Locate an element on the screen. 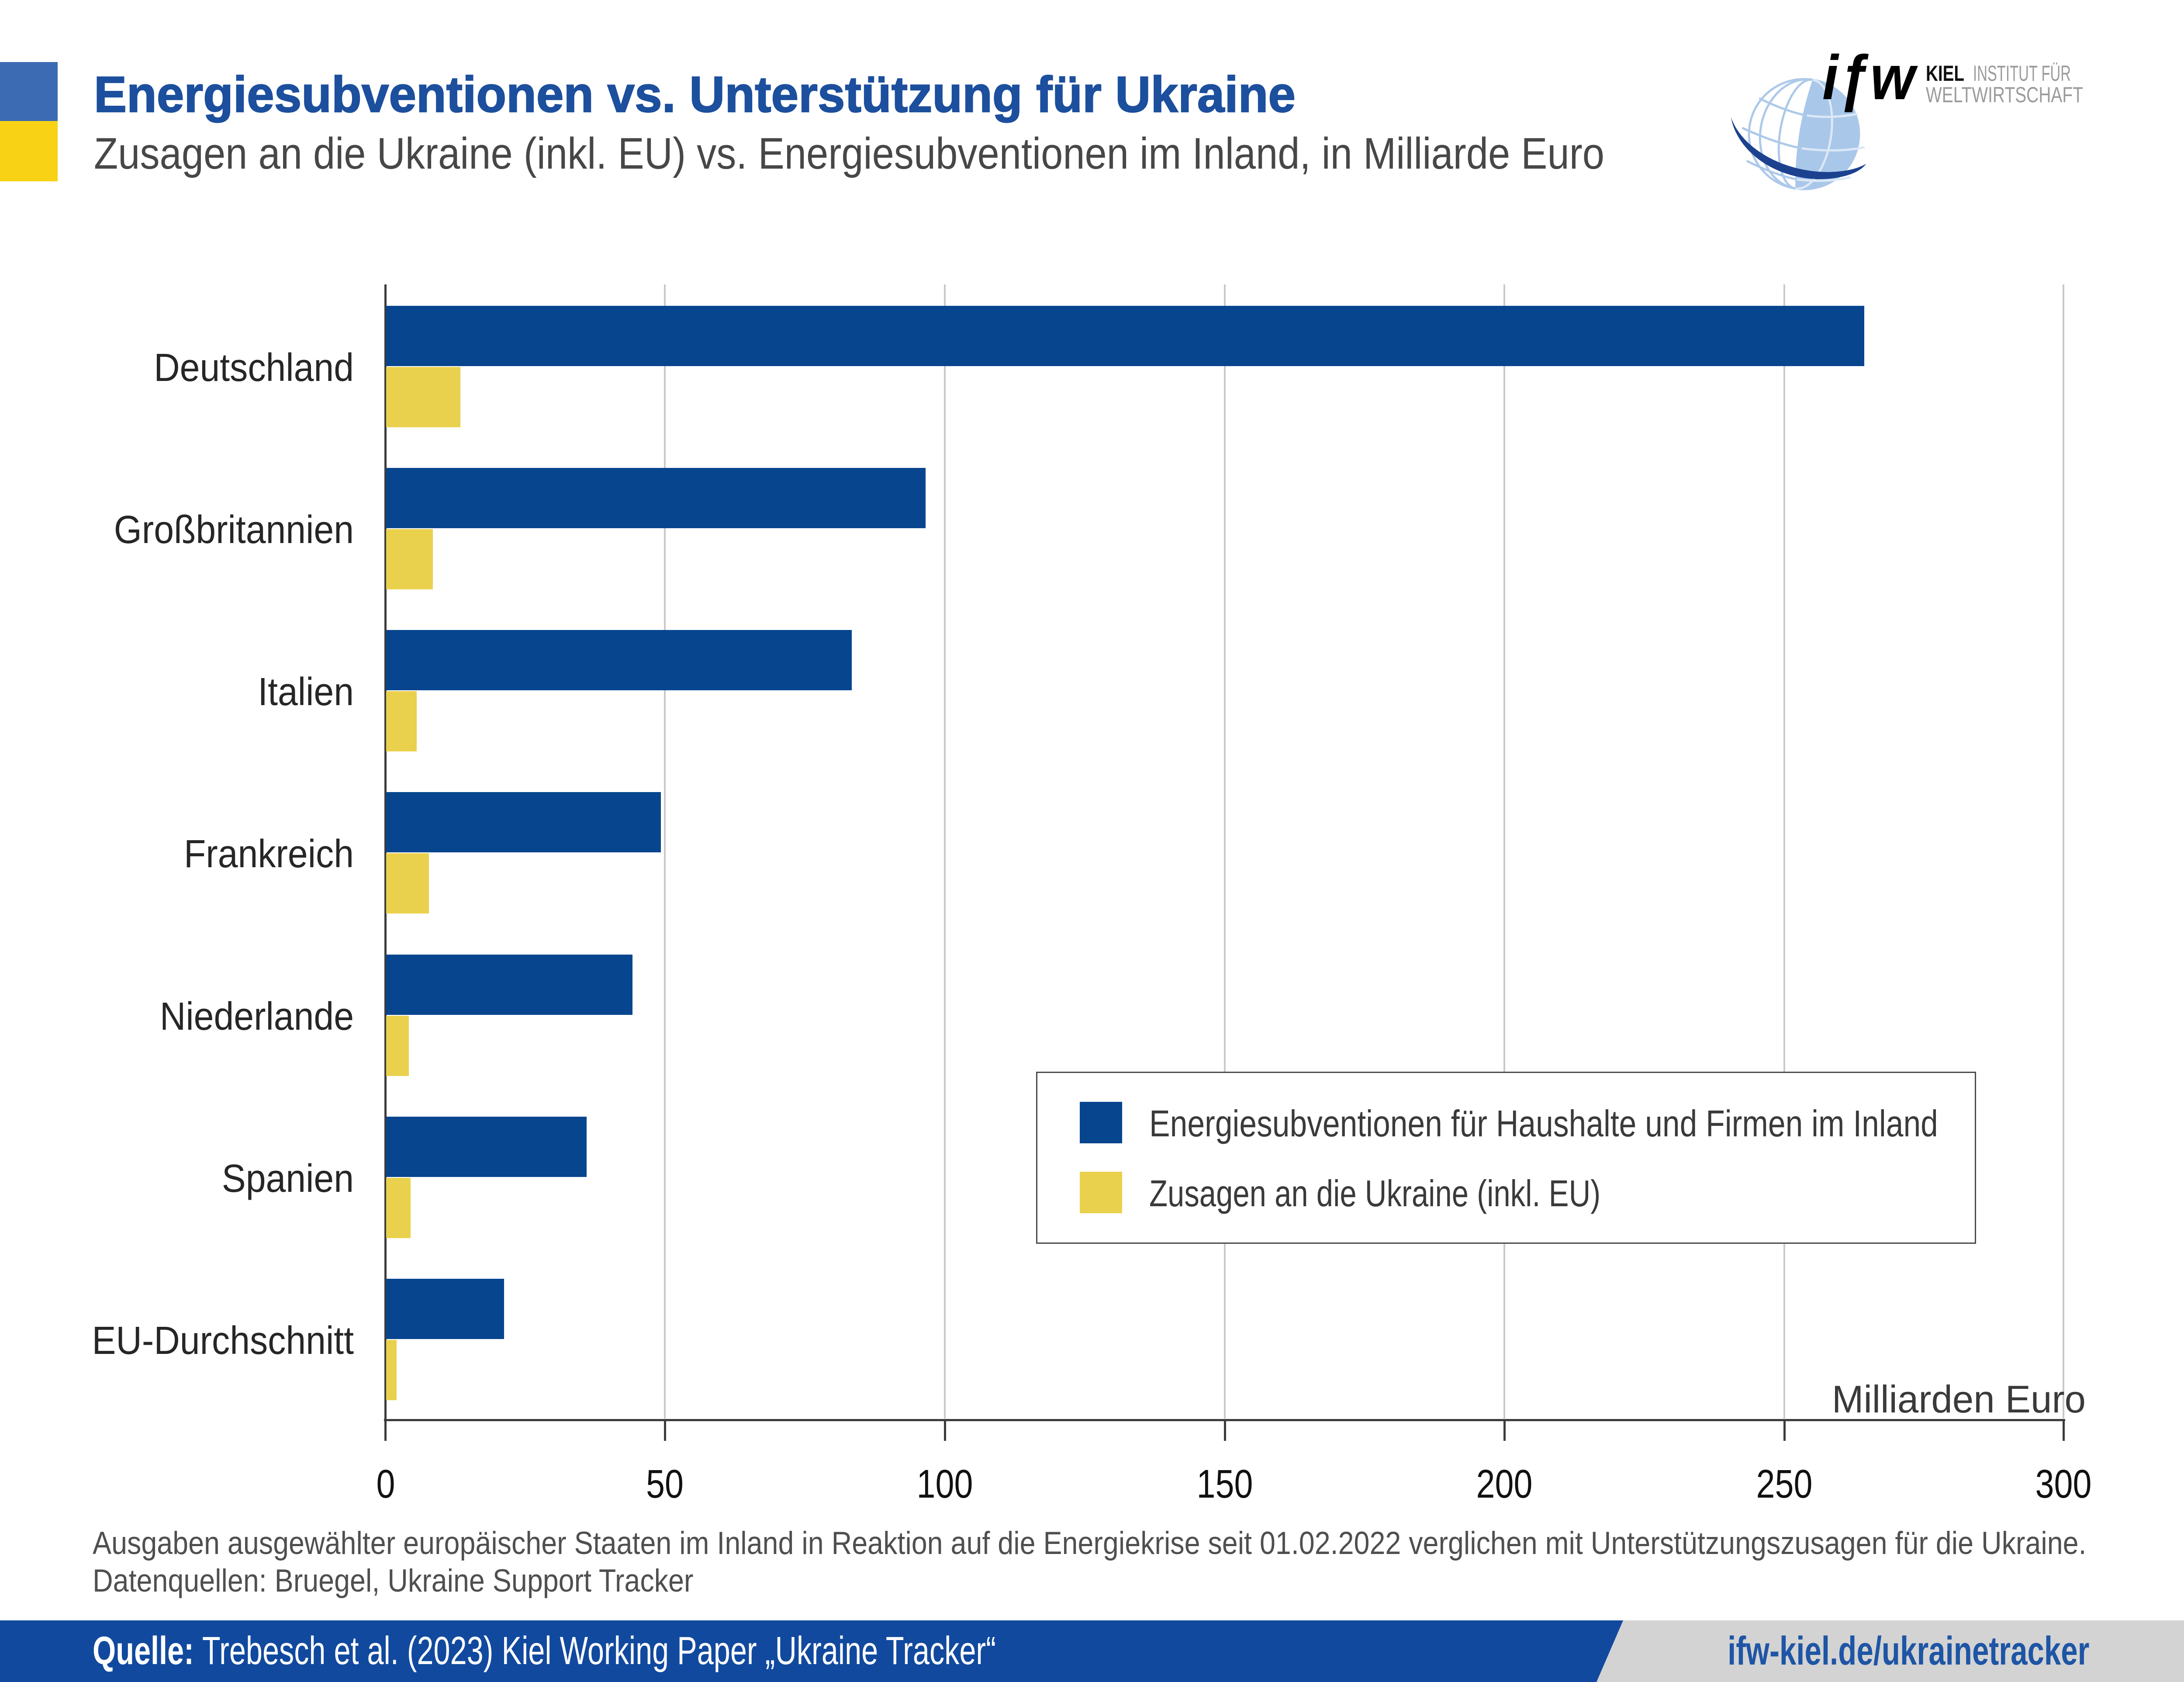 The image size is (2184, 1682). svg-text: iƒw is located at coordinates (1870, 77).